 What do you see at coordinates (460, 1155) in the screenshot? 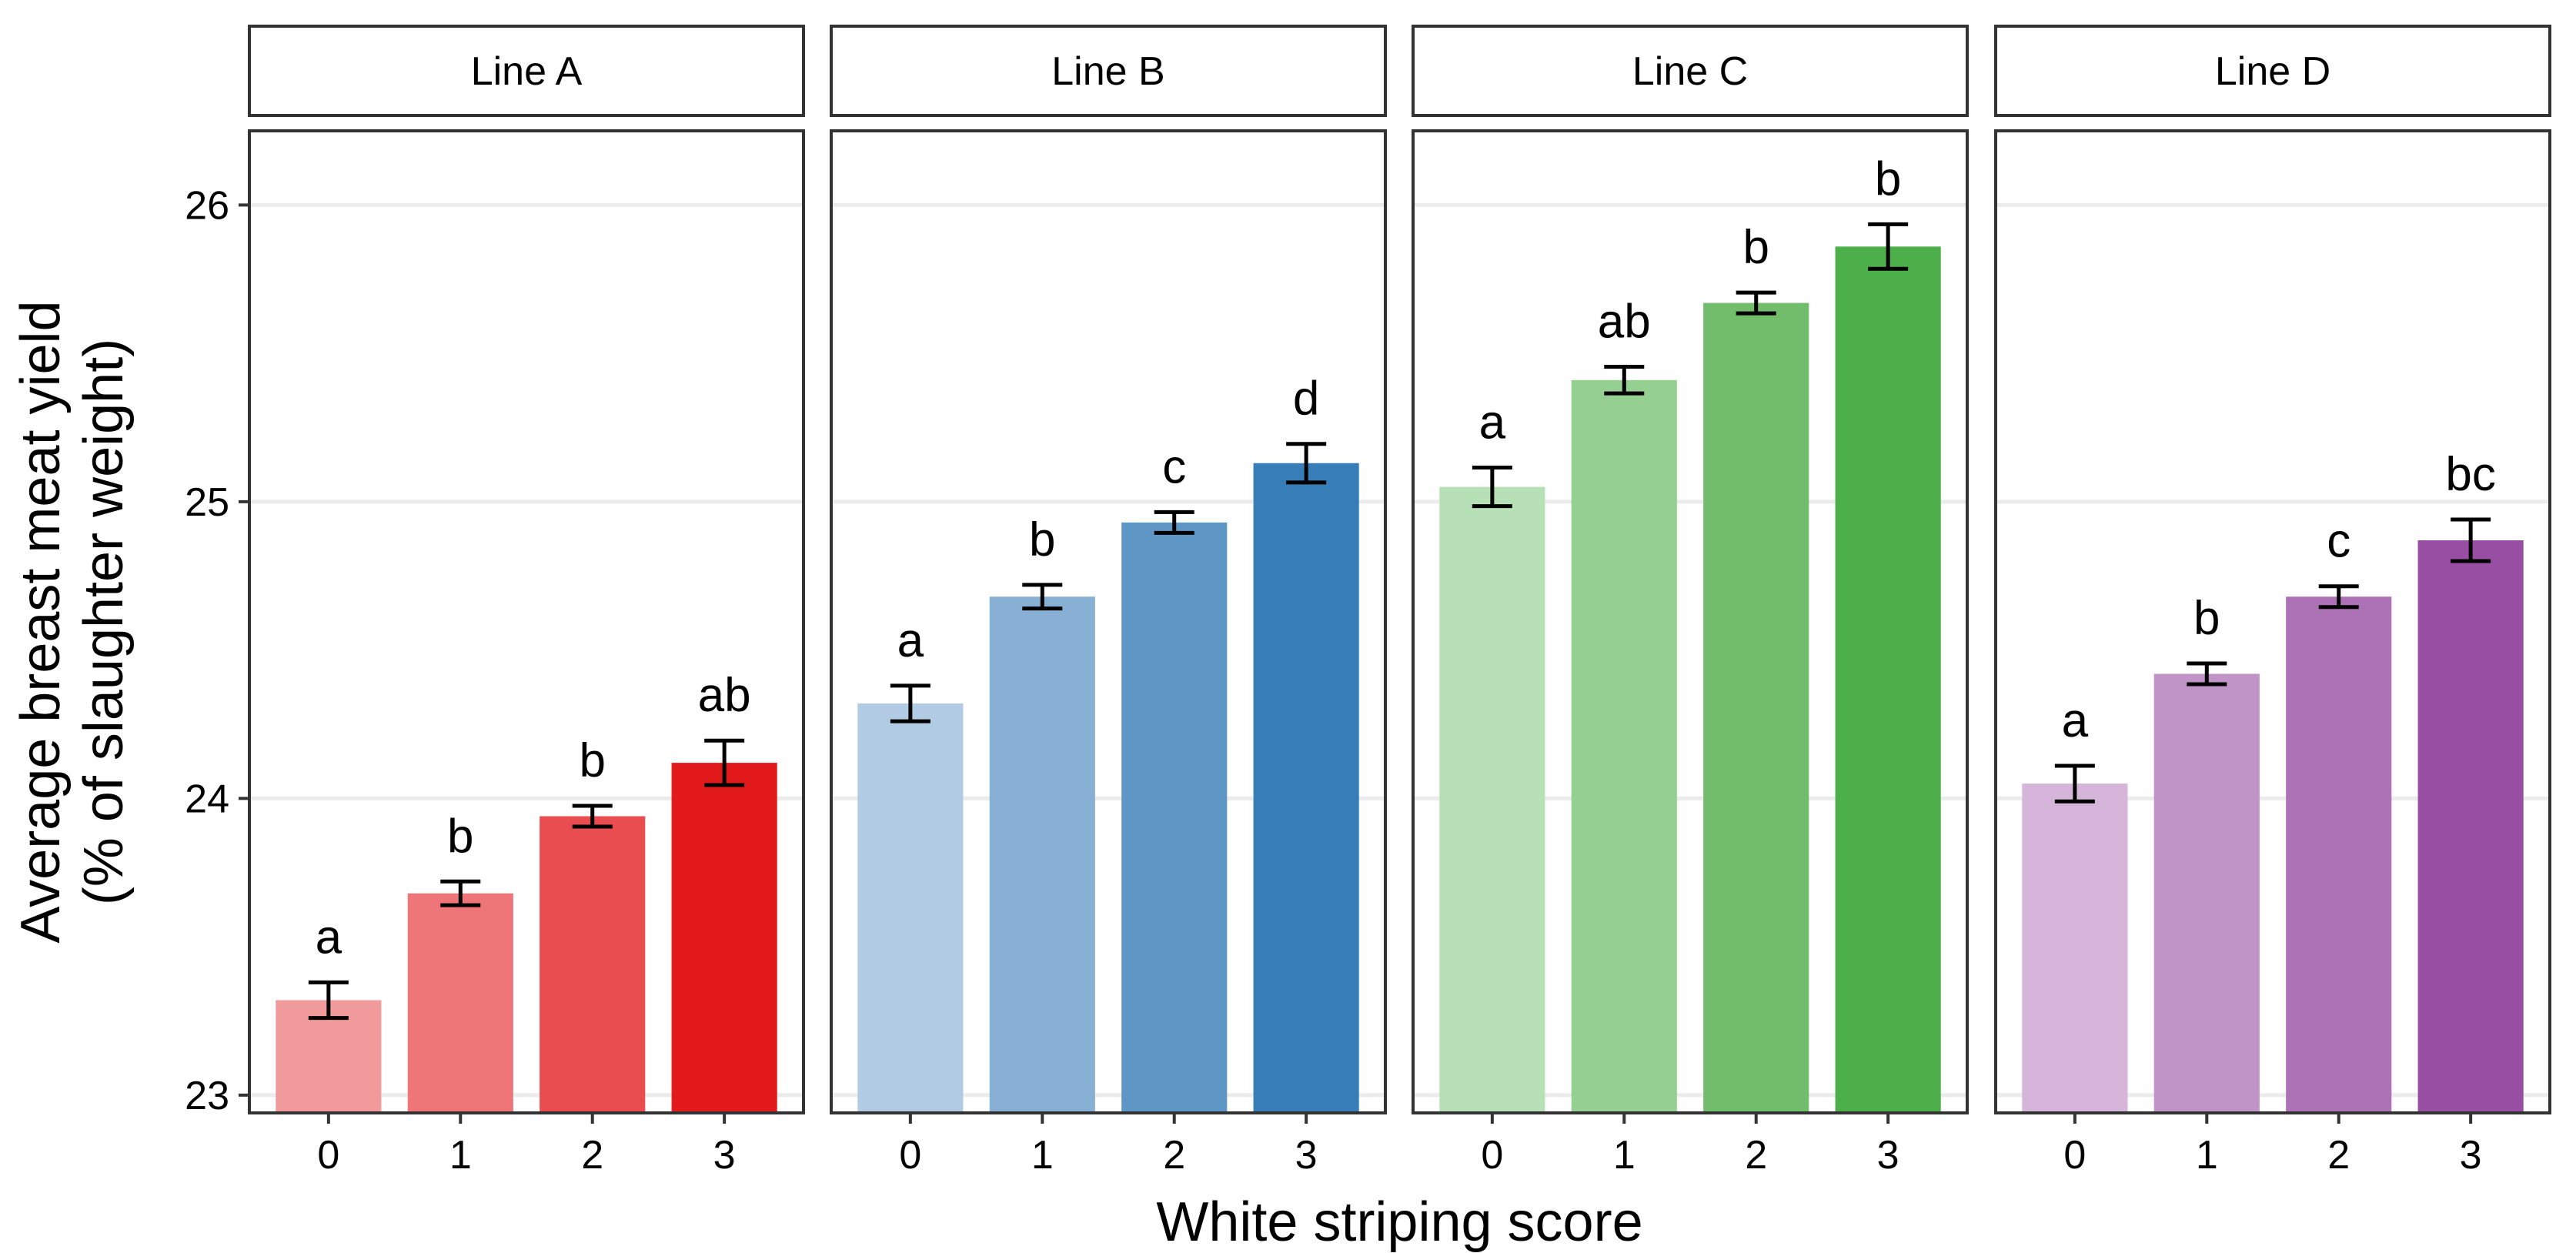
I see `panel-a-xtick-label-1: 1` at bounding box center [460, 1155].